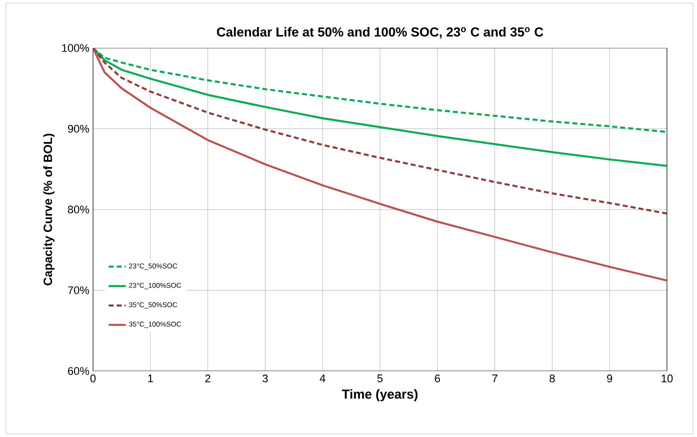 This screenshot has width=697, height=437. What do you see at coordinates (667, 378) in the screenshot?
I see `x-tick-label: 10` at bounding box center [667, 378].